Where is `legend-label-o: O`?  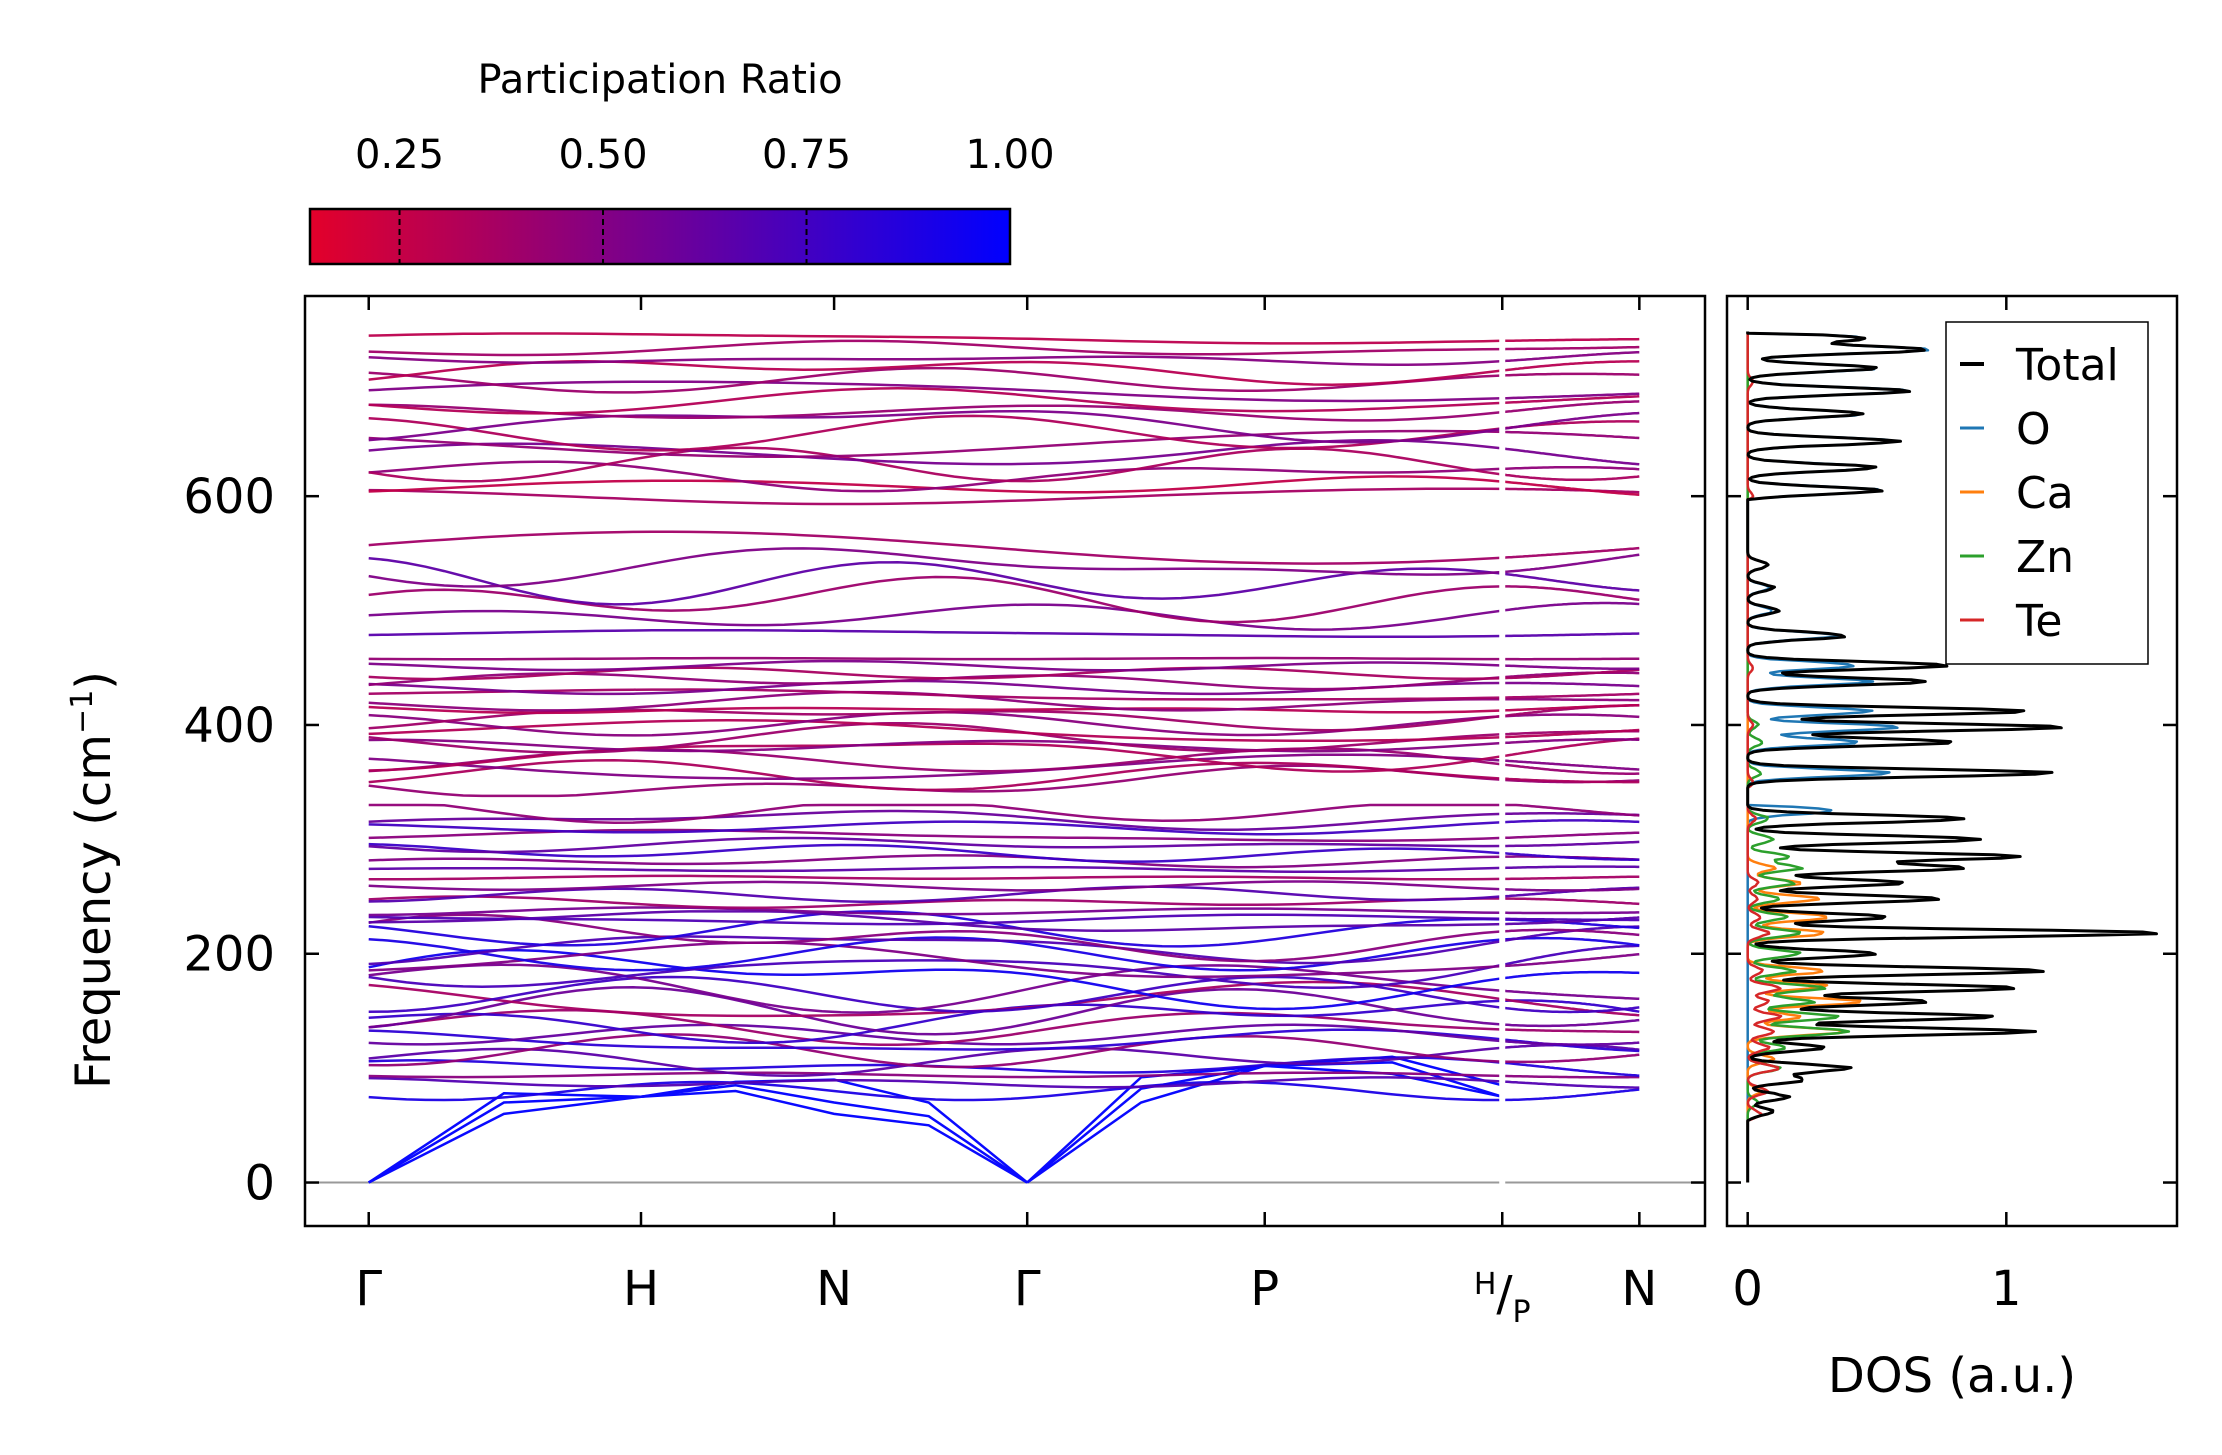
legend-label-o: O is located at coordinates (2033, 429).